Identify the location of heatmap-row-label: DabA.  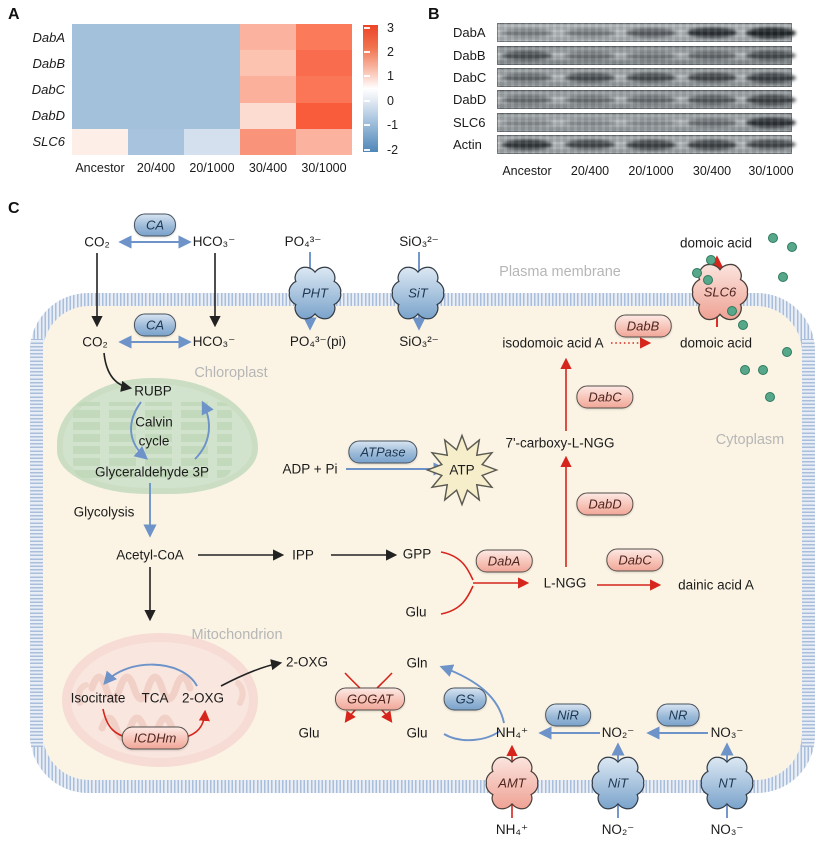
(48, 37).